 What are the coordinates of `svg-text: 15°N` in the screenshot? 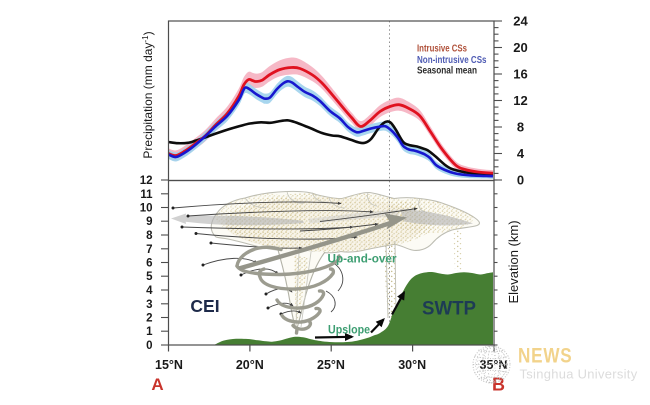 It's located at (169, 365).